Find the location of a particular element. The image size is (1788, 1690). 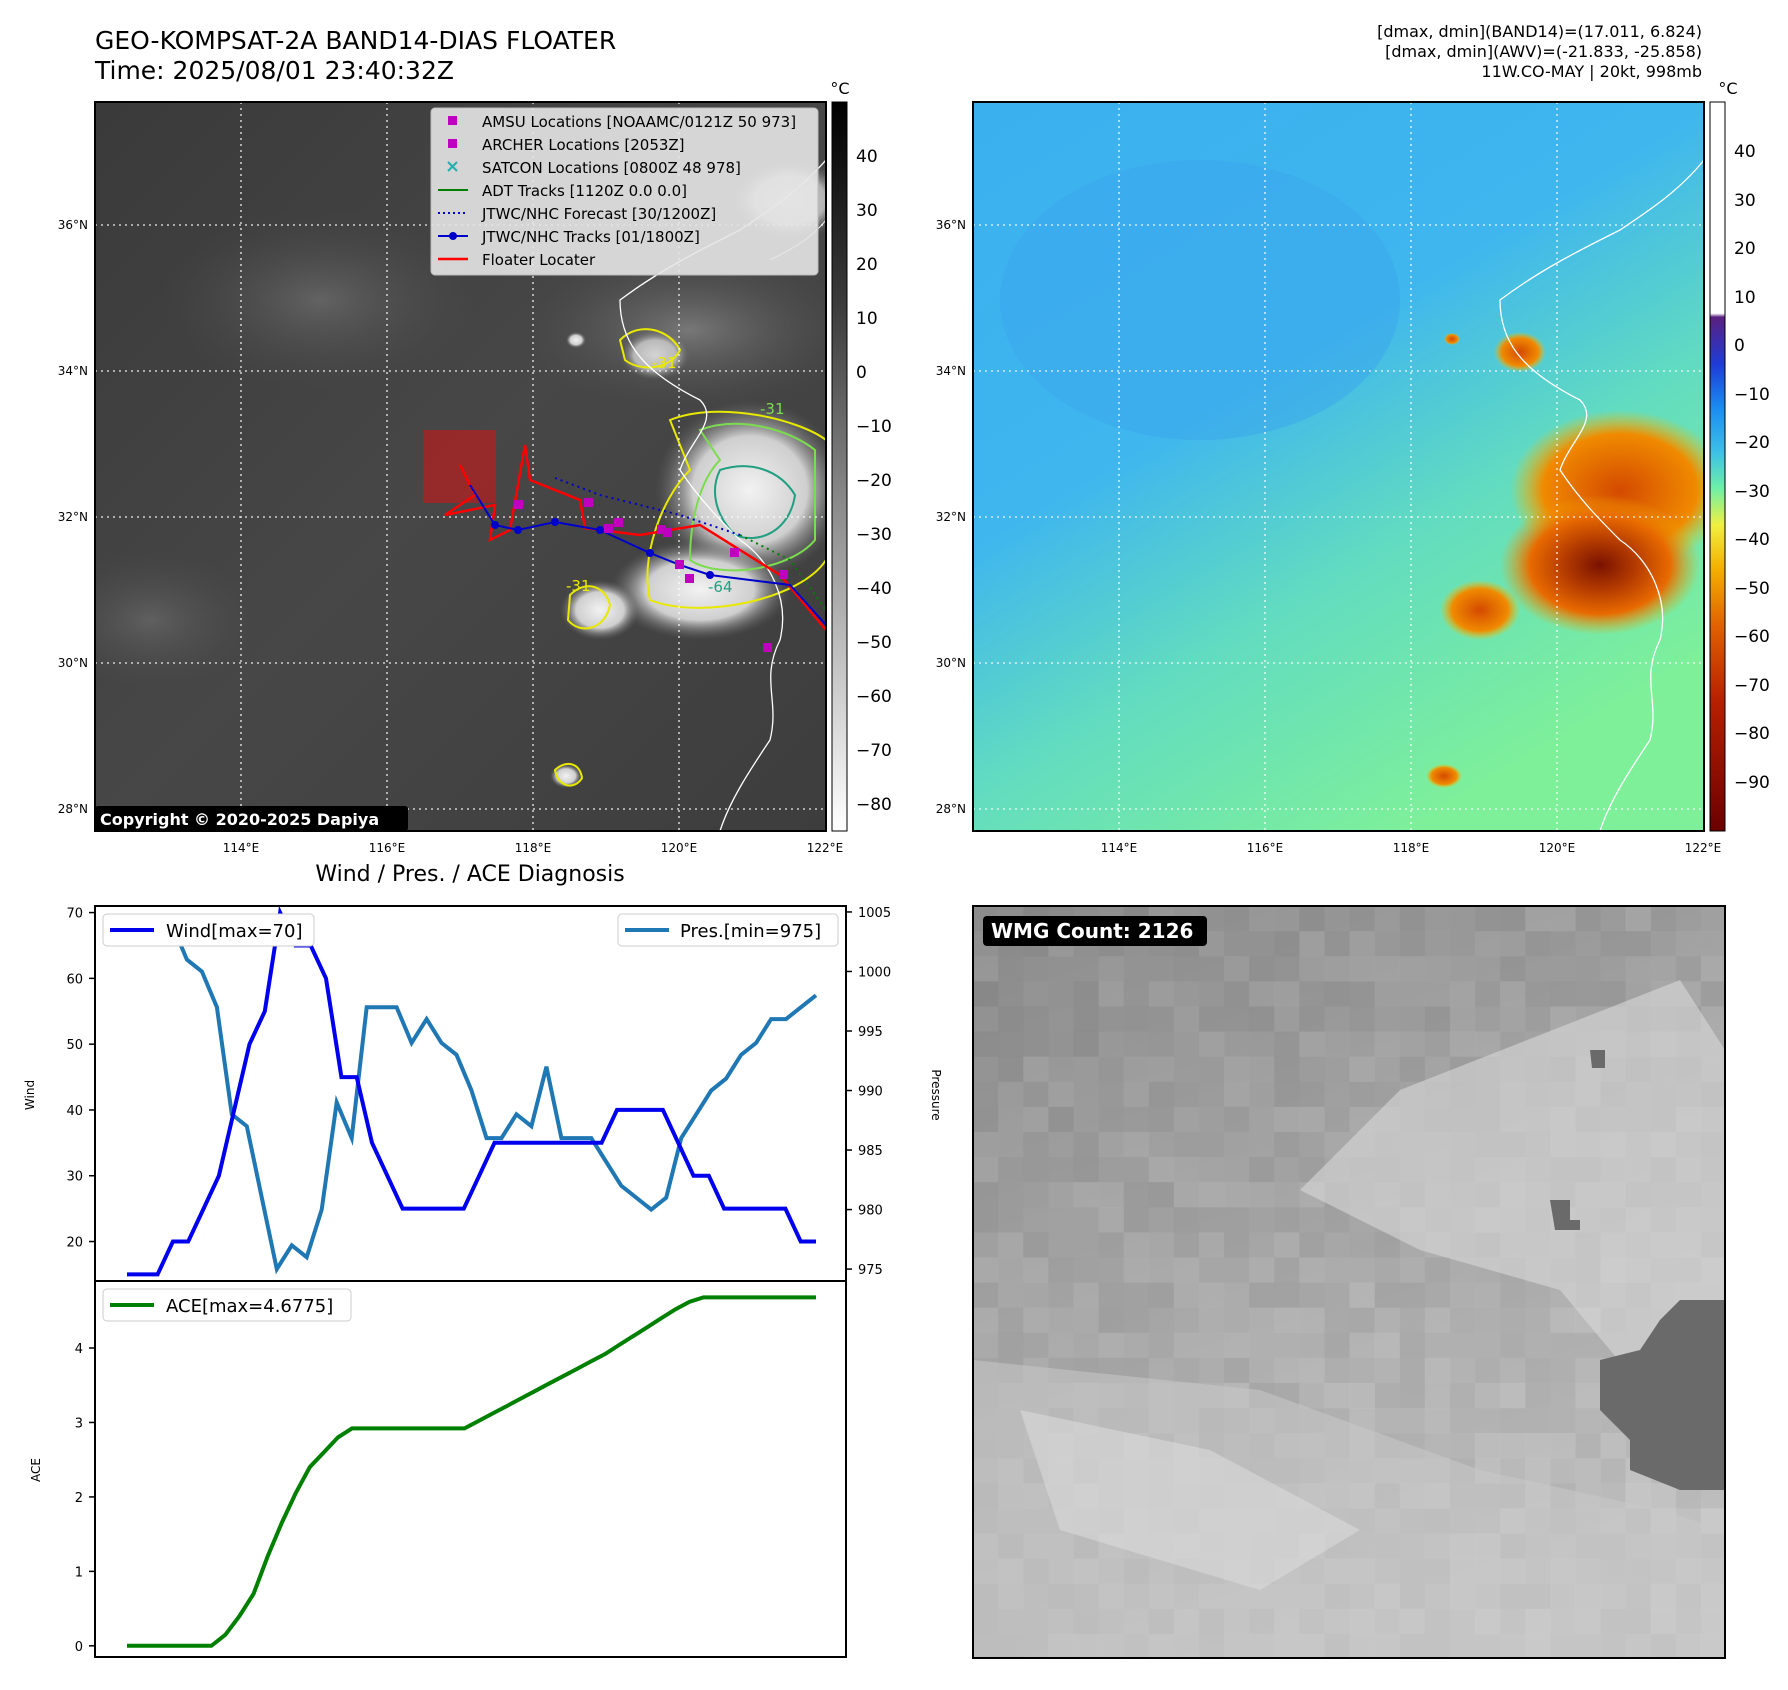

wmg-count-badge: WMG Count: 2126 is located at coordinates (1092, 931).